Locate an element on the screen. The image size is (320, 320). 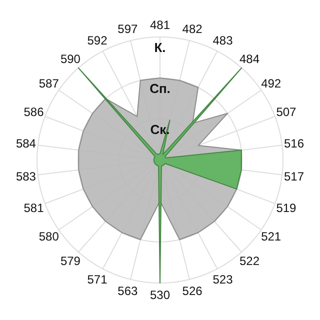
spoke-label: 481 is located at coordinates (160, 25).